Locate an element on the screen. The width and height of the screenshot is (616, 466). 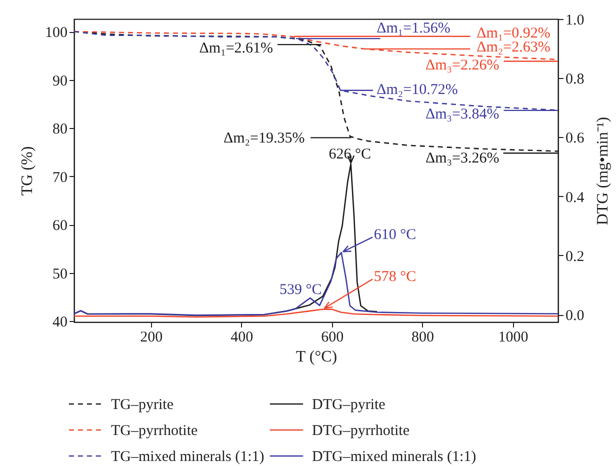
y2-tick-label: 0.6 is located at coordinates (575, 138).